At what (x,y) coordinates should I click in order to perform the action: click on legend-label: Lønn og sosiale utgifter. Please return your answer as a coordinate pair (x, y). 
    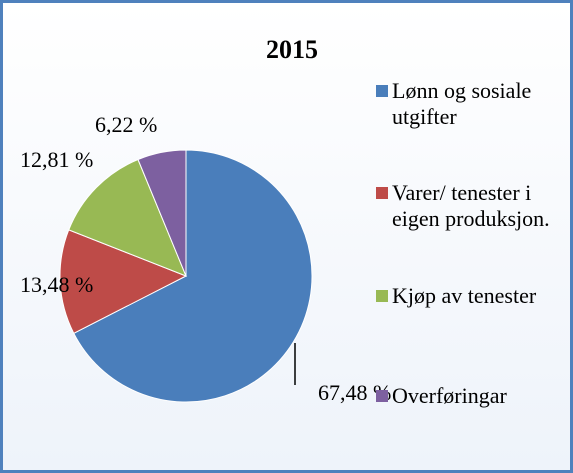
    Looking at the image, I should click on (462, 103).